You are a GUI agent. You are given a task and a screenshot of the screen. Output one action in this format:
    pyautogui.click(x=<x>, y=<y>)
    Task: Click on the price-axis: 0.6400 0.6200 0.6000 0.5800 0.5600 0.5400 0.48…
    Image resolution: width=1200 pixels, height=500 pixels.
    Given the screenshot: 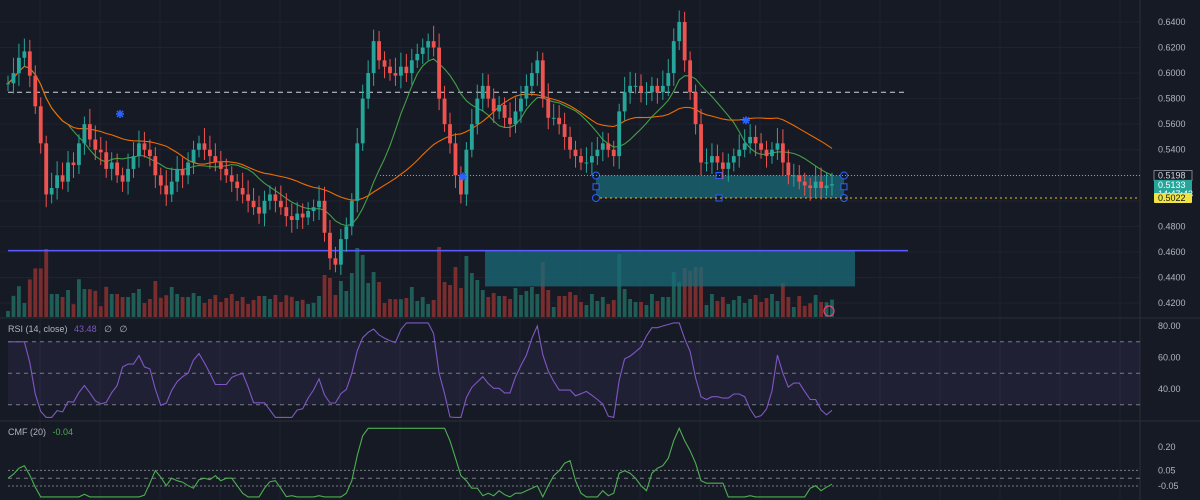 What is the action you would take?
    pyautogui.click(x=1172, y=254)
    